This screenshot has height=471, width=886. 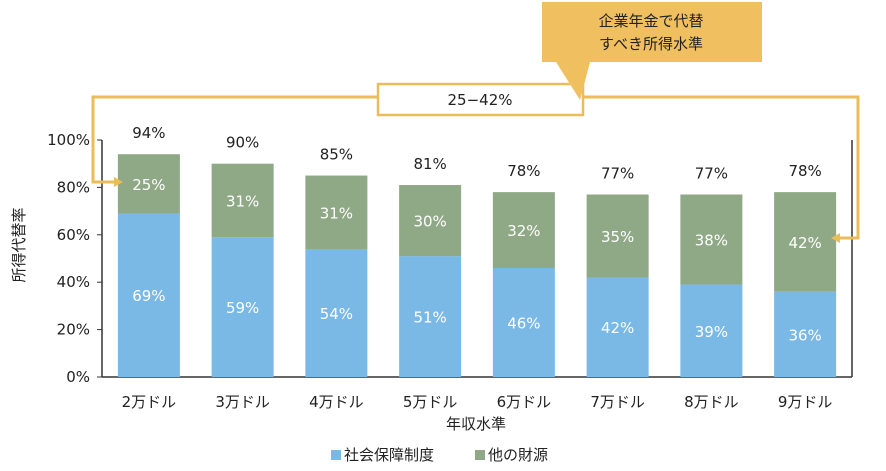 I want to click on bracket-arrow-left, so click(x=118, y=182).